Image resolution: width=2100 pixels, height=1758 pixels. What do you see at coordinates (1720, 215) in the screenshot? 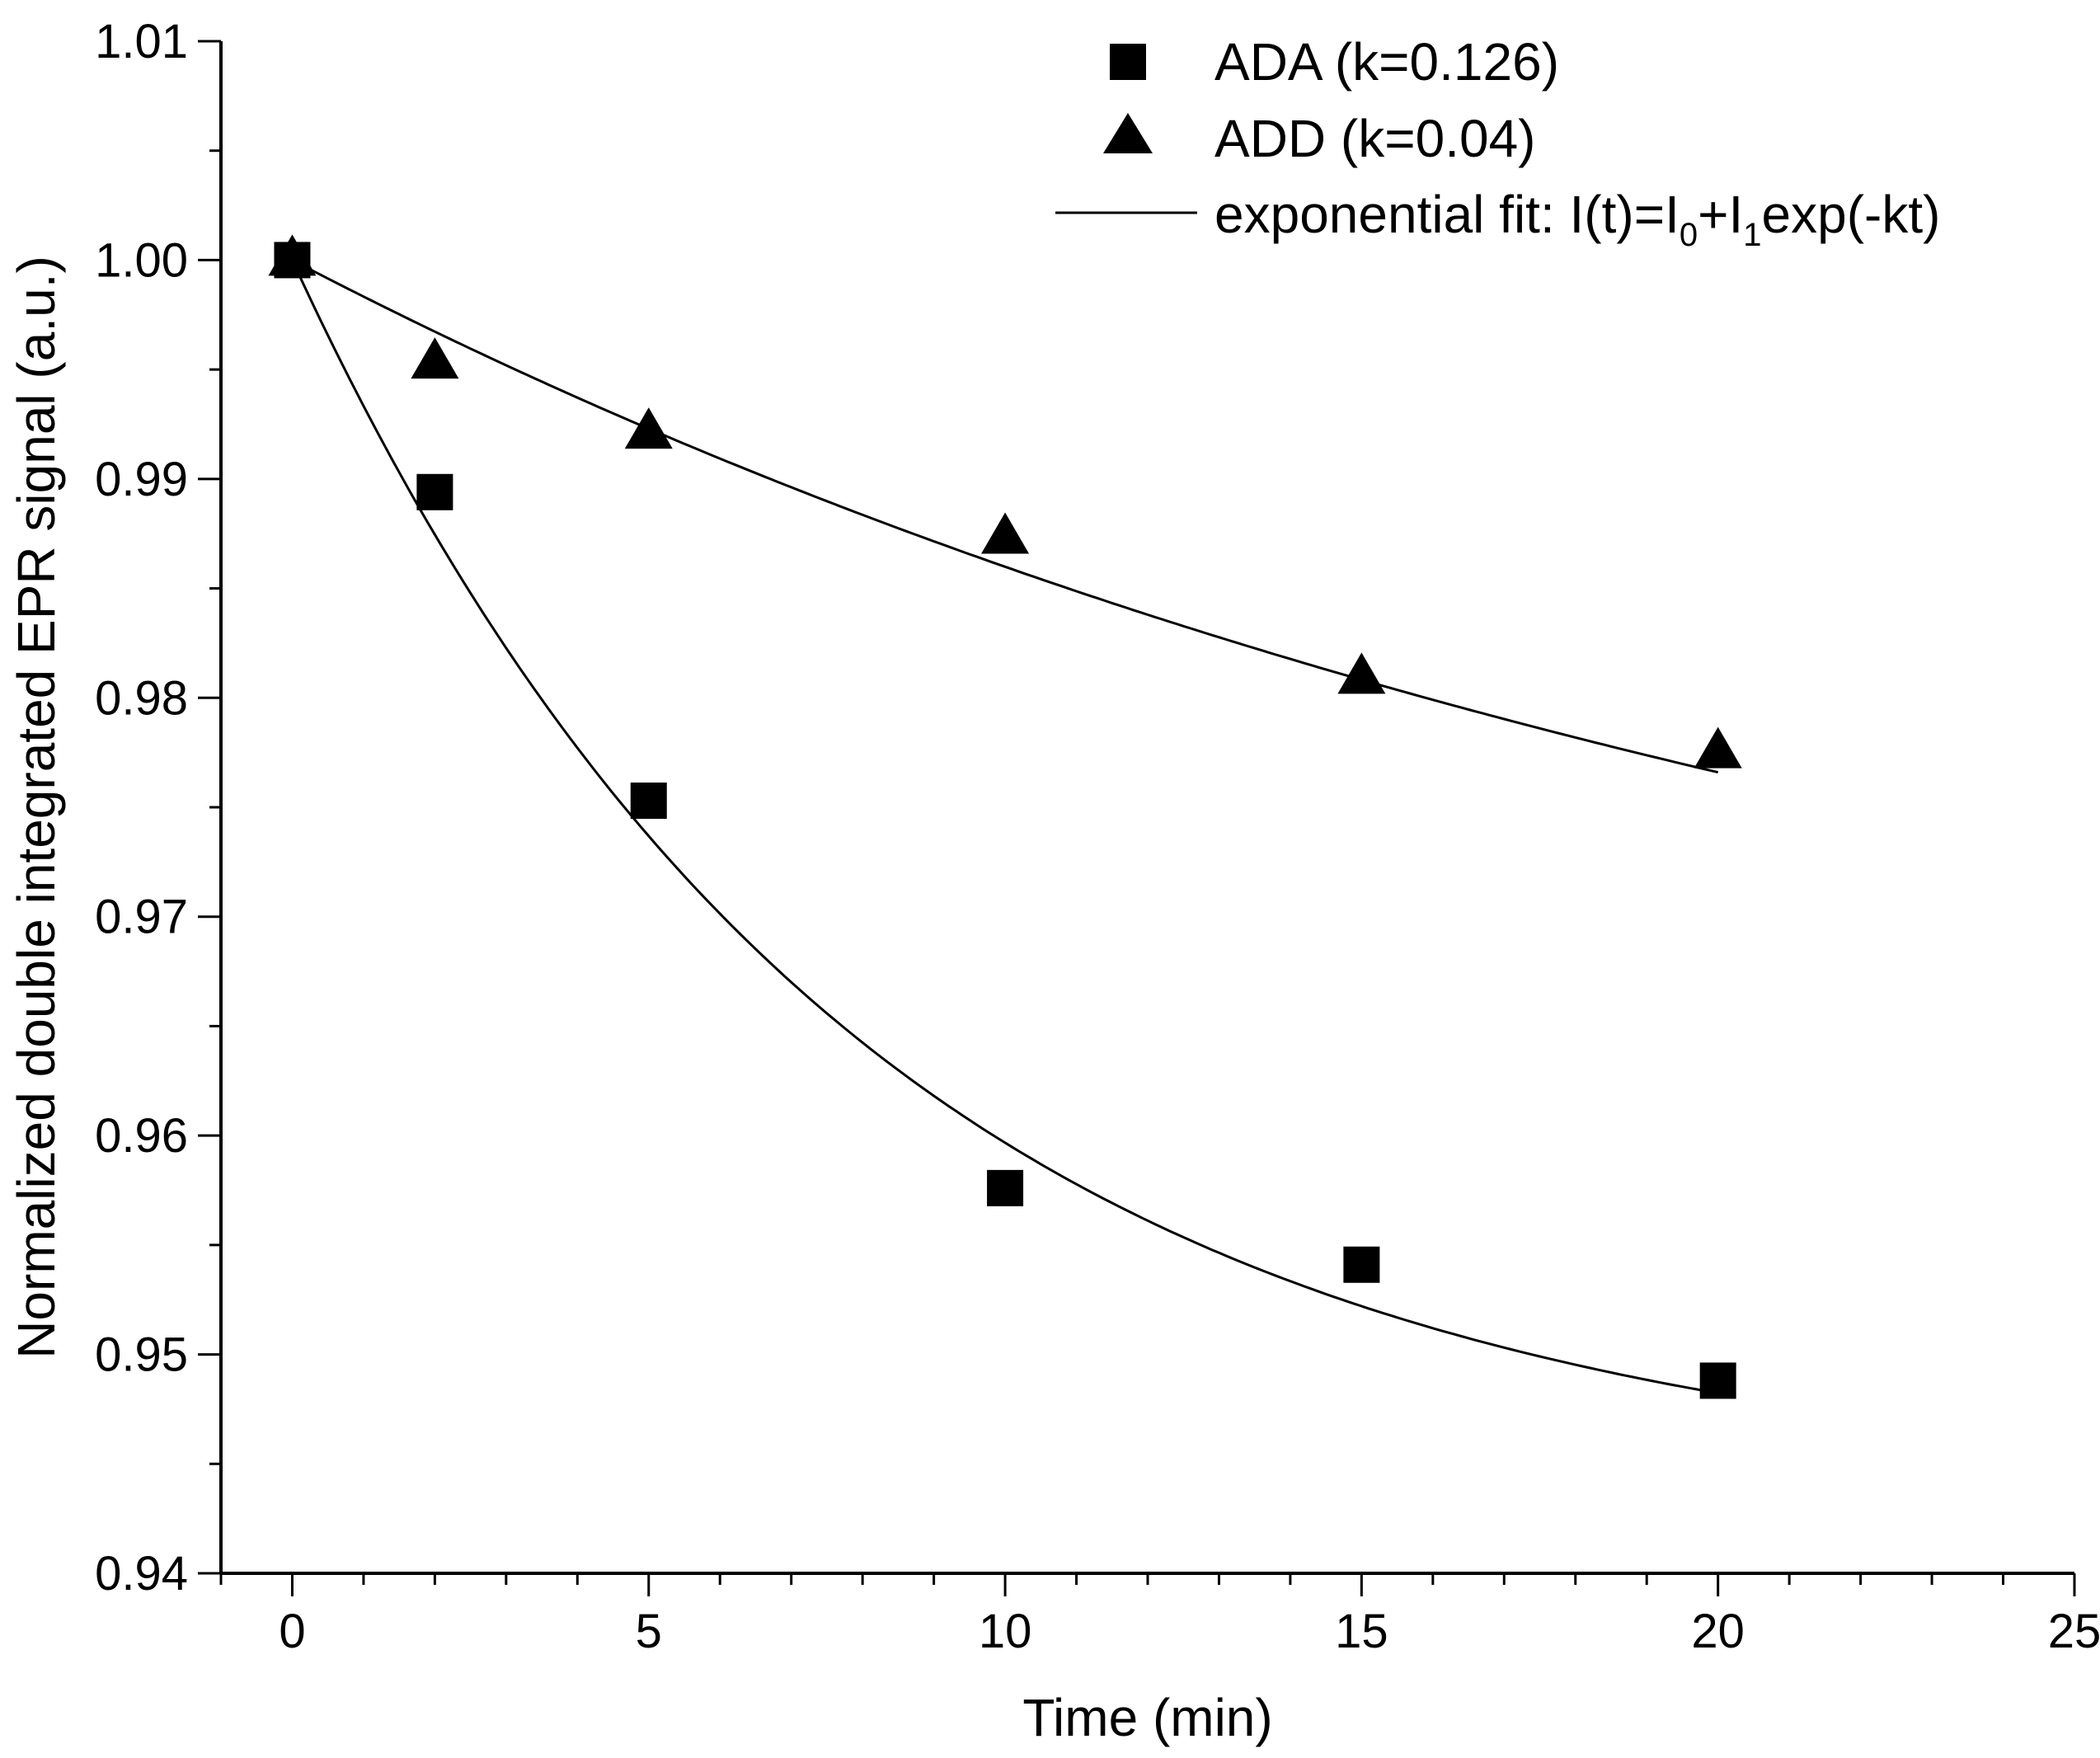
I see `fit-label-mid: +I` at bounding box center [1720, 215].